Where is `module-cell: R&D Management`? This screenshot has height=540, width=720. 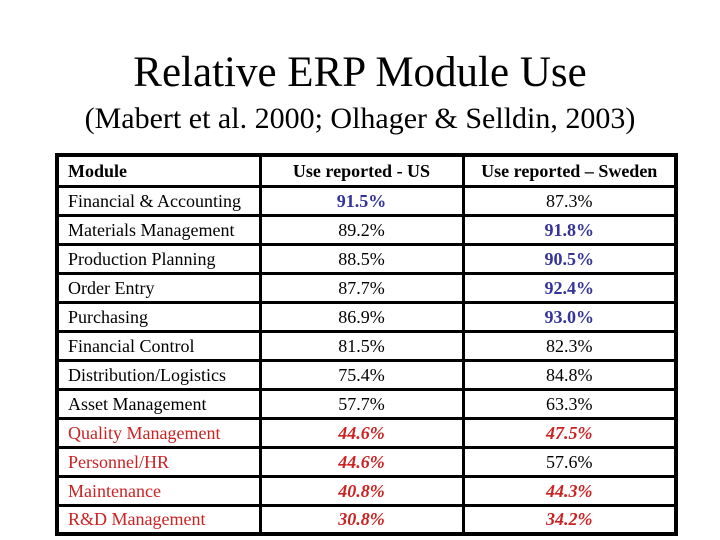
module-cell: R&D Management is located at coordinates (158, 519).